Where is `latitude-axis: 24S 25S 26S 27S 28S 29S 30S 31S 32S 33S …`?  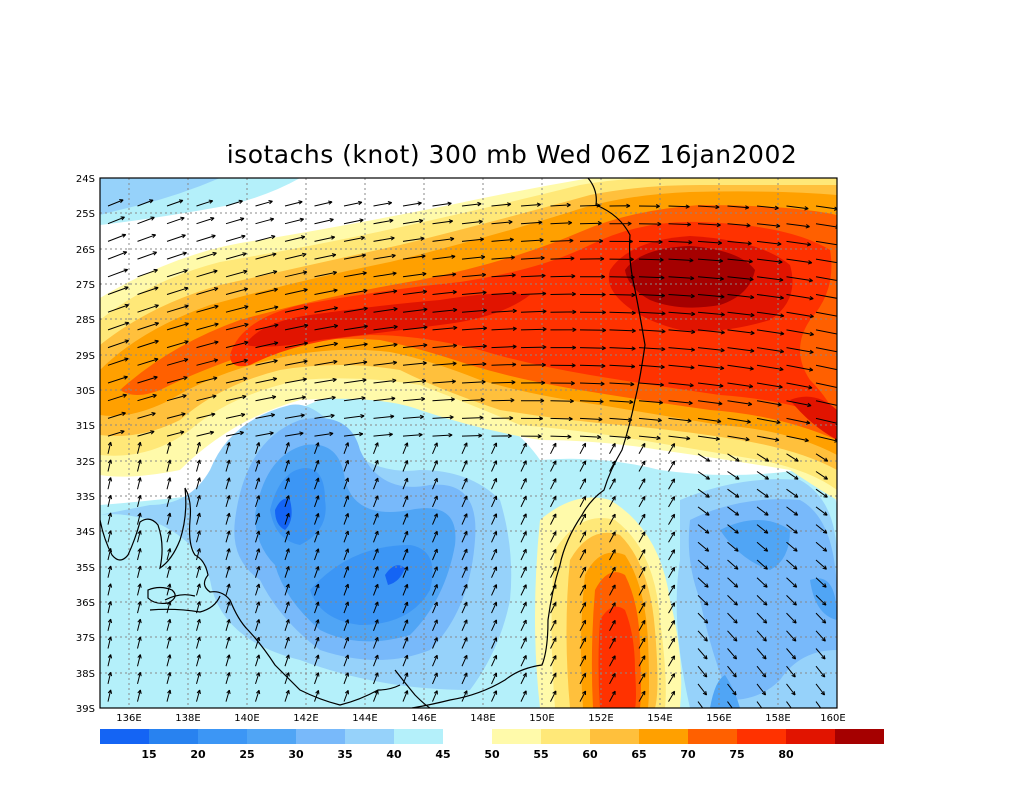
latitude-axis: 24S 25S 26S 27S 28S 29S 30S 31S 32S 33S … is located at coordinates (85, 444).